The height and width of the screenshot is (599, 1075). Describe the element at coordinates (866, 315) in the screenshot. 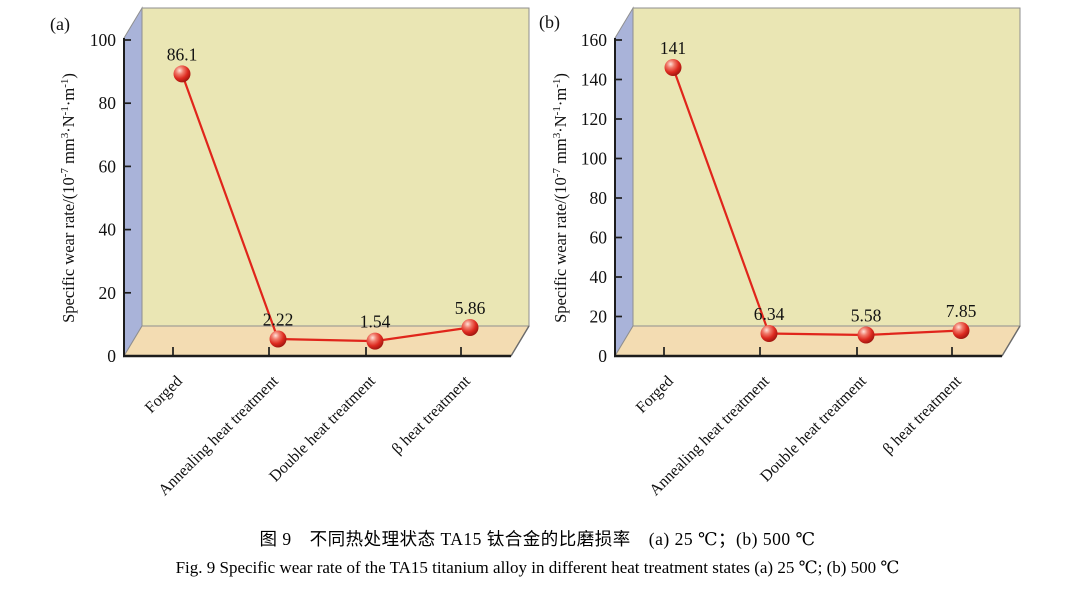

I see `value-label: 5.58` at that location.